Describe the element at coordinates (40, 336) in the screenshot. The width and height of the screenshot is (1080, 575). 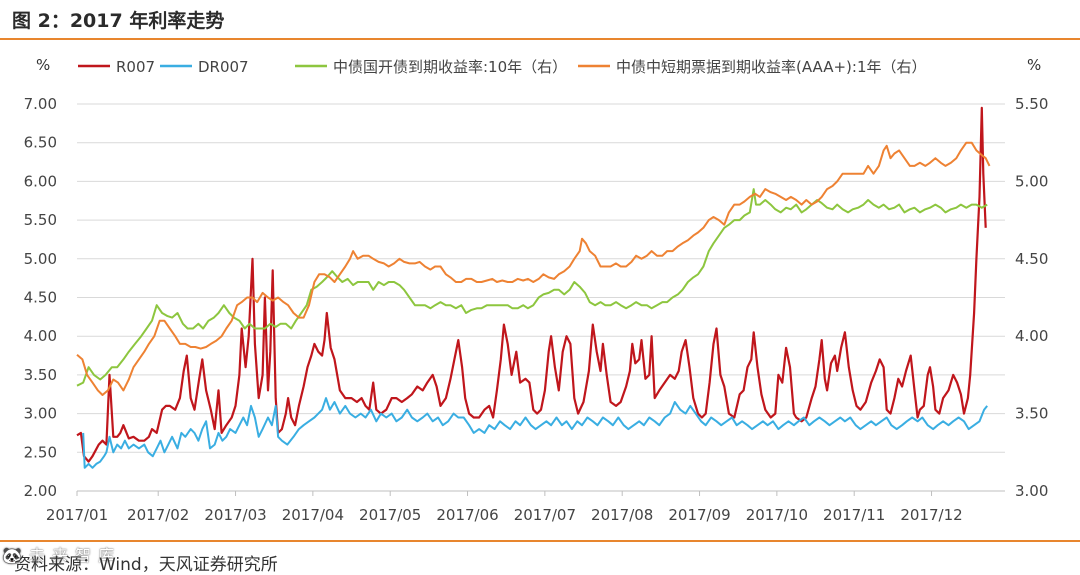
I see `y-left-tick-label: 4.00` at that location.